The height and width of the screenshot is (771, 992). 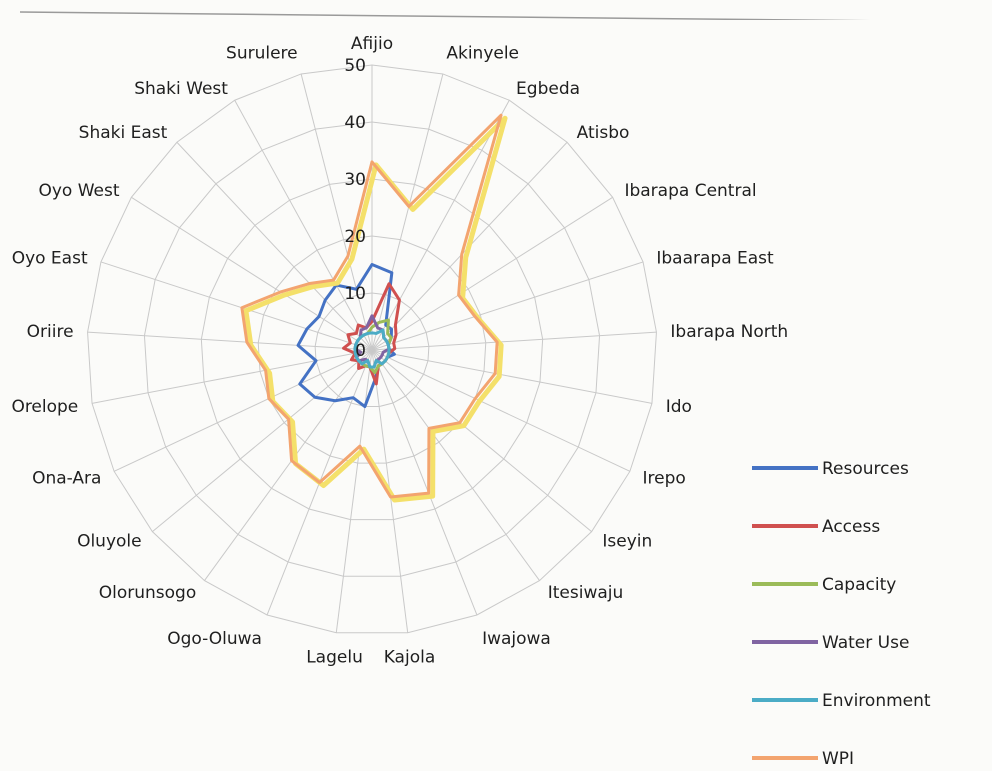 I want to click on tick-label: 30, so click(x=355, y=180).